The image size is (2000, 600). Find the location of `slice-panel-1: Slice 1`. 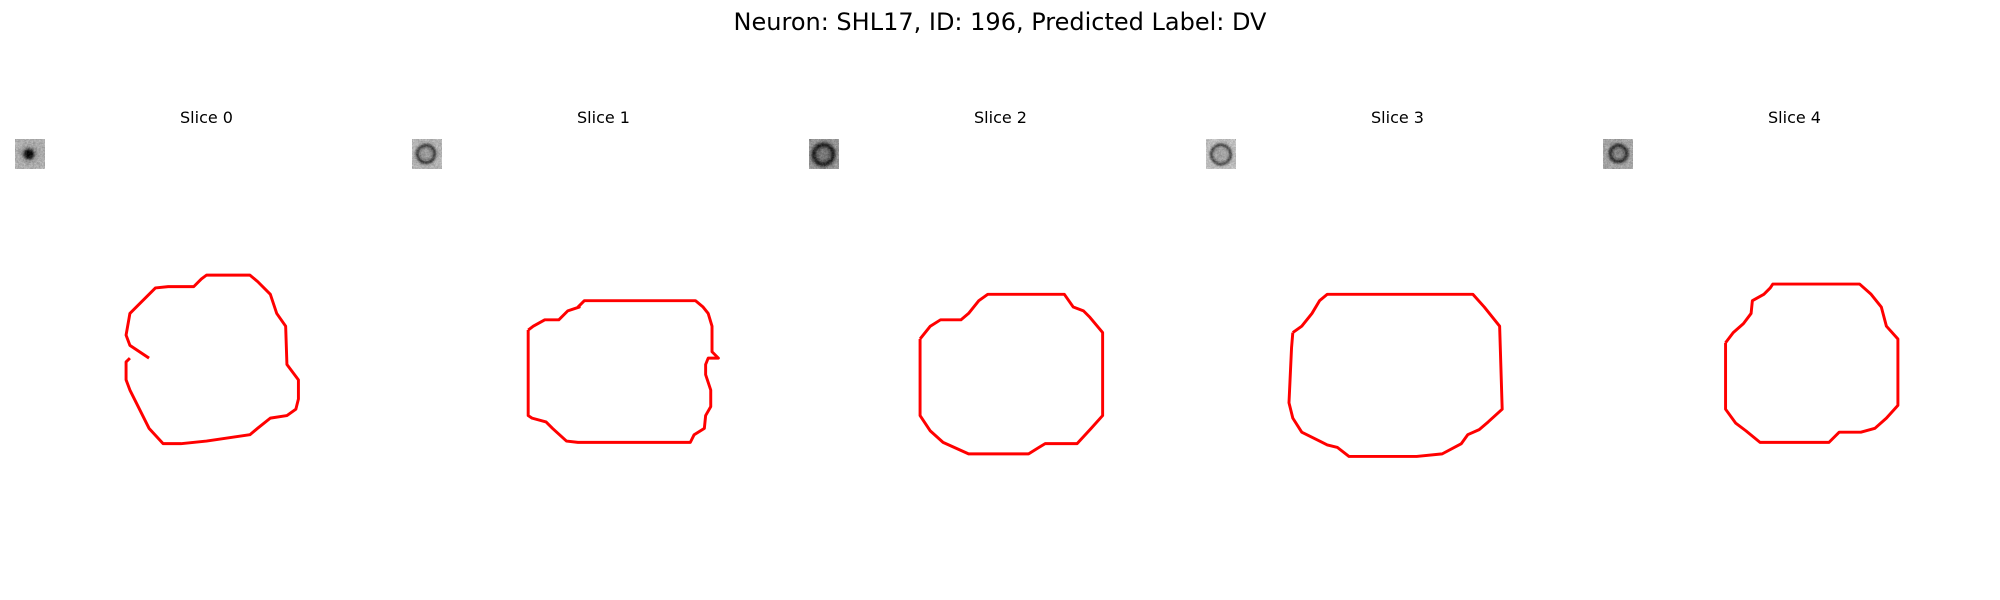

slice-panel-1: Slice 1 is located at coordinates (603, 315).